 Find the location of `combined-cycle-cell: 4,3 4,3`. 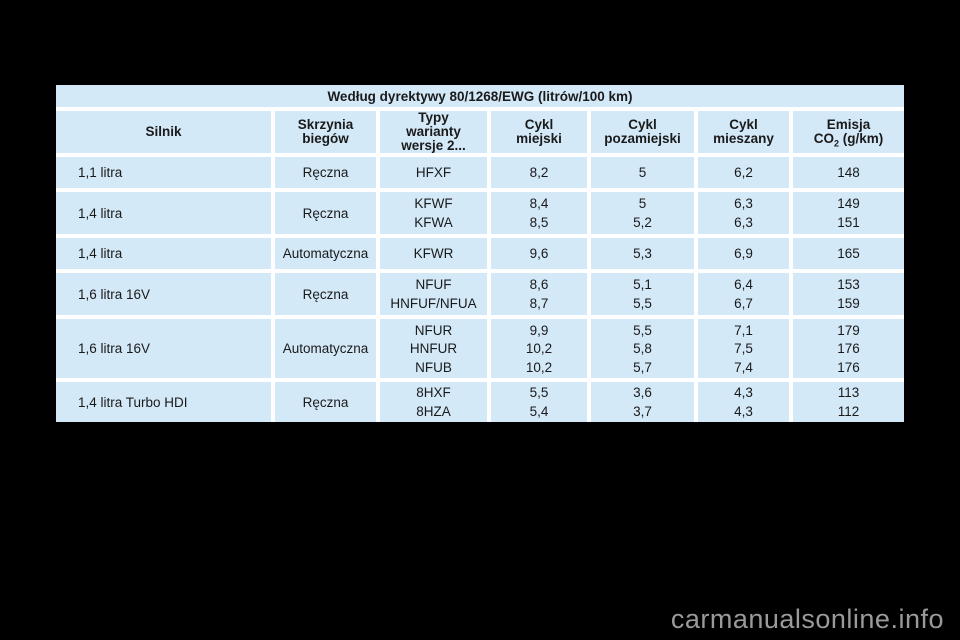

combined-cycle-cell: 4,3 4,3 is located at coordinates (743, 402).